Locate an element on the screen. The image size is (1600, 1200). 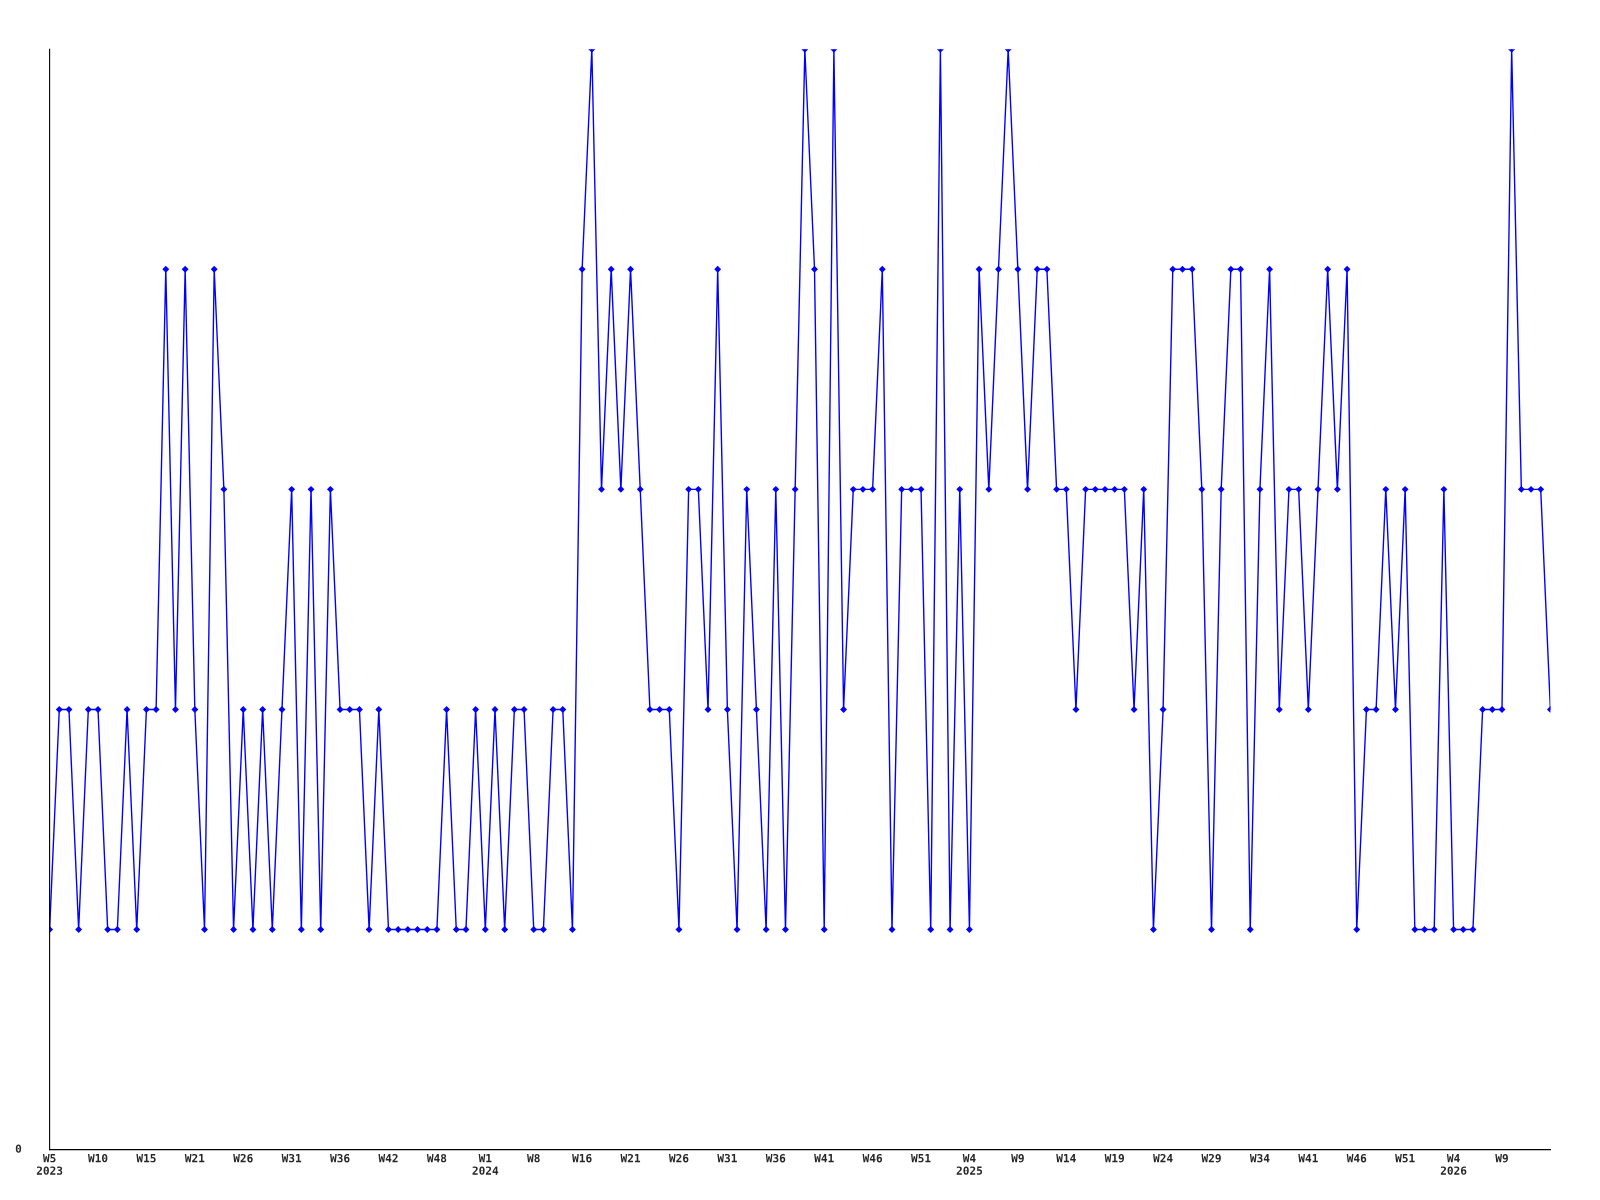
x-tick-label: W4 2025 is located at coordinates (969, 1164).